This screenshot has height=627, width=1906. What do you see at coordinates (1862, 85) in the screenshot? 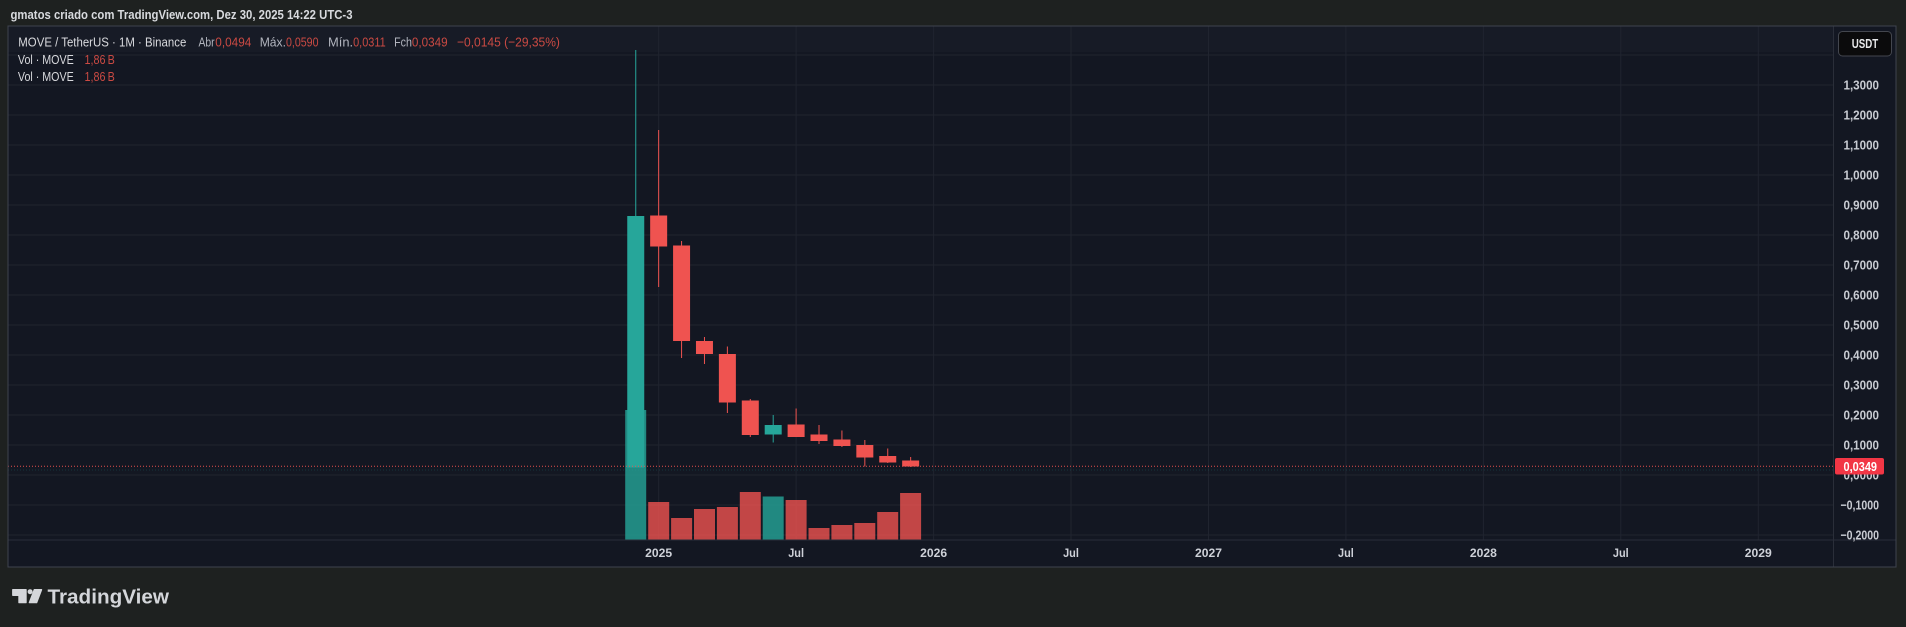
I see `svg-text: 1,3000` at bounding box center [1862, 85].